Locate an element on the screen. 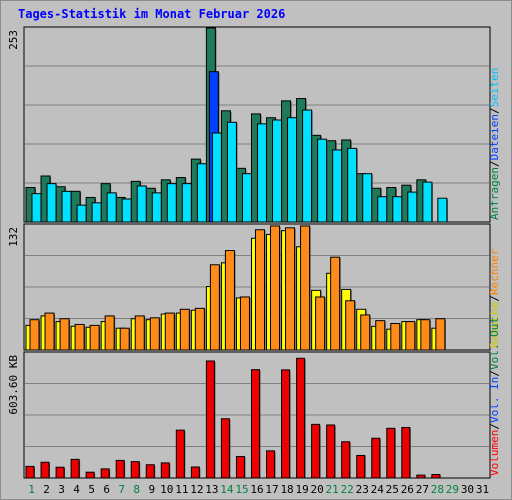  x-tick-label: 19 is located at coordinates (301, 489).